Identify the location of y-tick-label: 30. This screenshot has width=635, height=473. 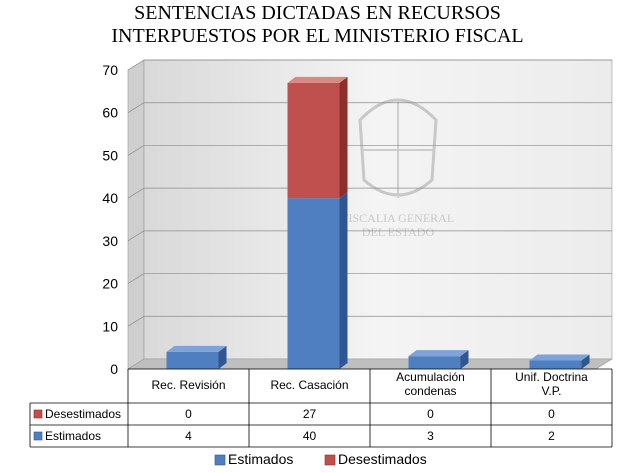
(110, 241).